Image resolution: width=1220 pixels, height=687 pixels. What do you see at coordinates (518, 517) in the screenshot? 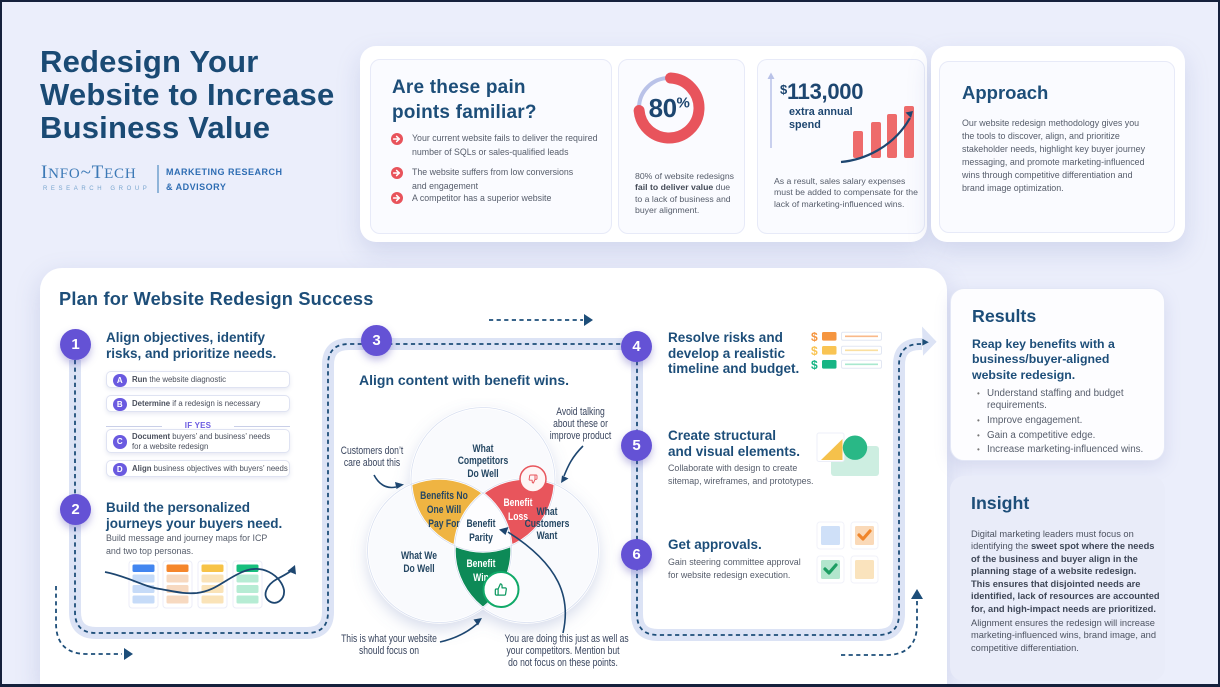
I see `svg-text: Loss` at bounding box center [518, 517].